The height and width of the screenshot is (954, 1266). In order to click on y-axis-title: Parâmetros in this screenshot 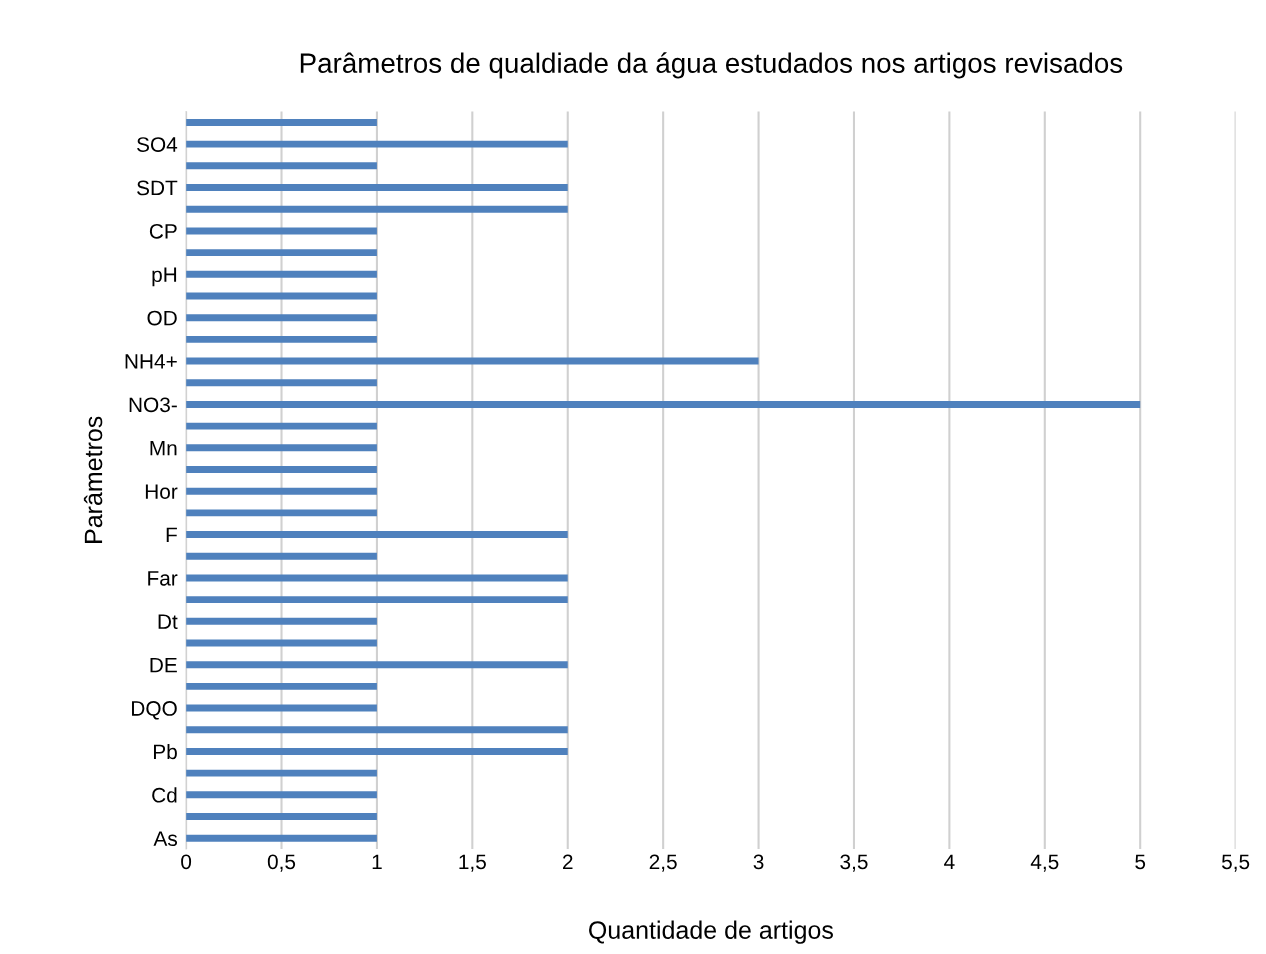, I will do `click(93, 479)`.